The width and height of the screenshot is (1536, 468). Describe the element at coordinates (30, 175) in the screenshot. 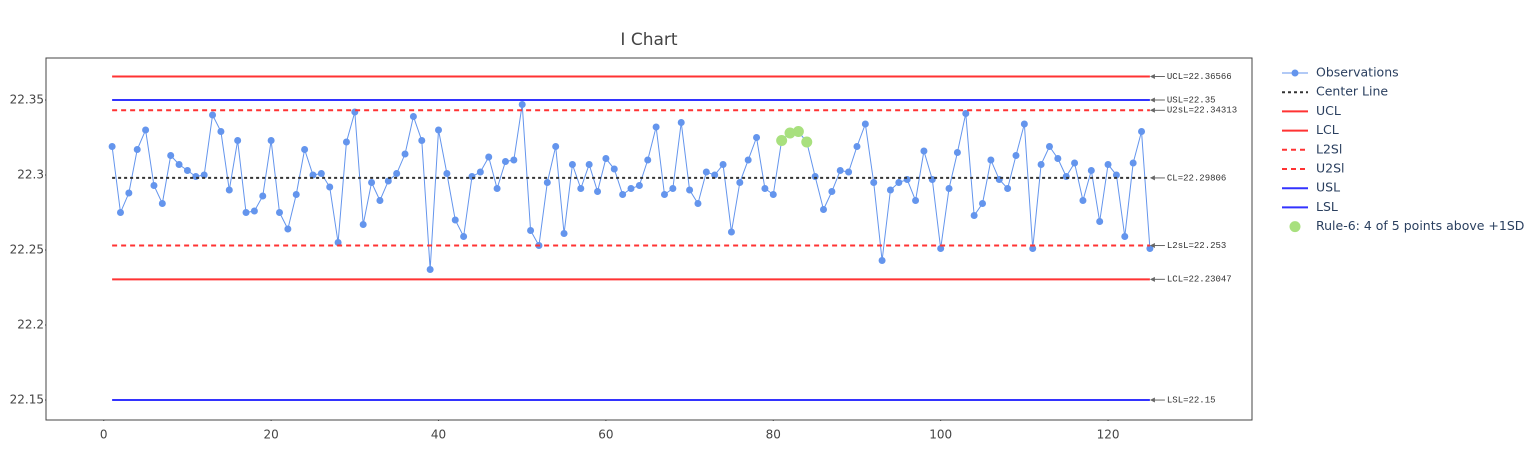

I see `y-tick-label: 22.3` at that location.